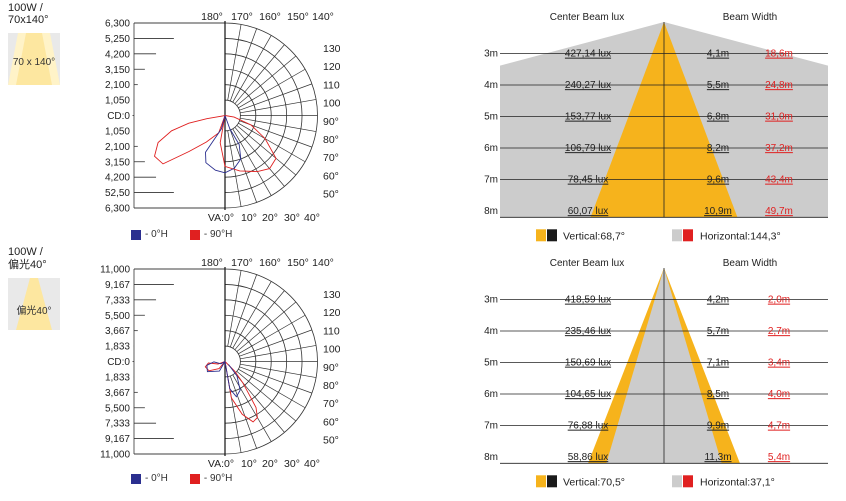 The image size is (846, 501). Describe the element at coordinates (779, 300) in the screenshot. I see `horizontal-width-value: 2,0m` at that location.